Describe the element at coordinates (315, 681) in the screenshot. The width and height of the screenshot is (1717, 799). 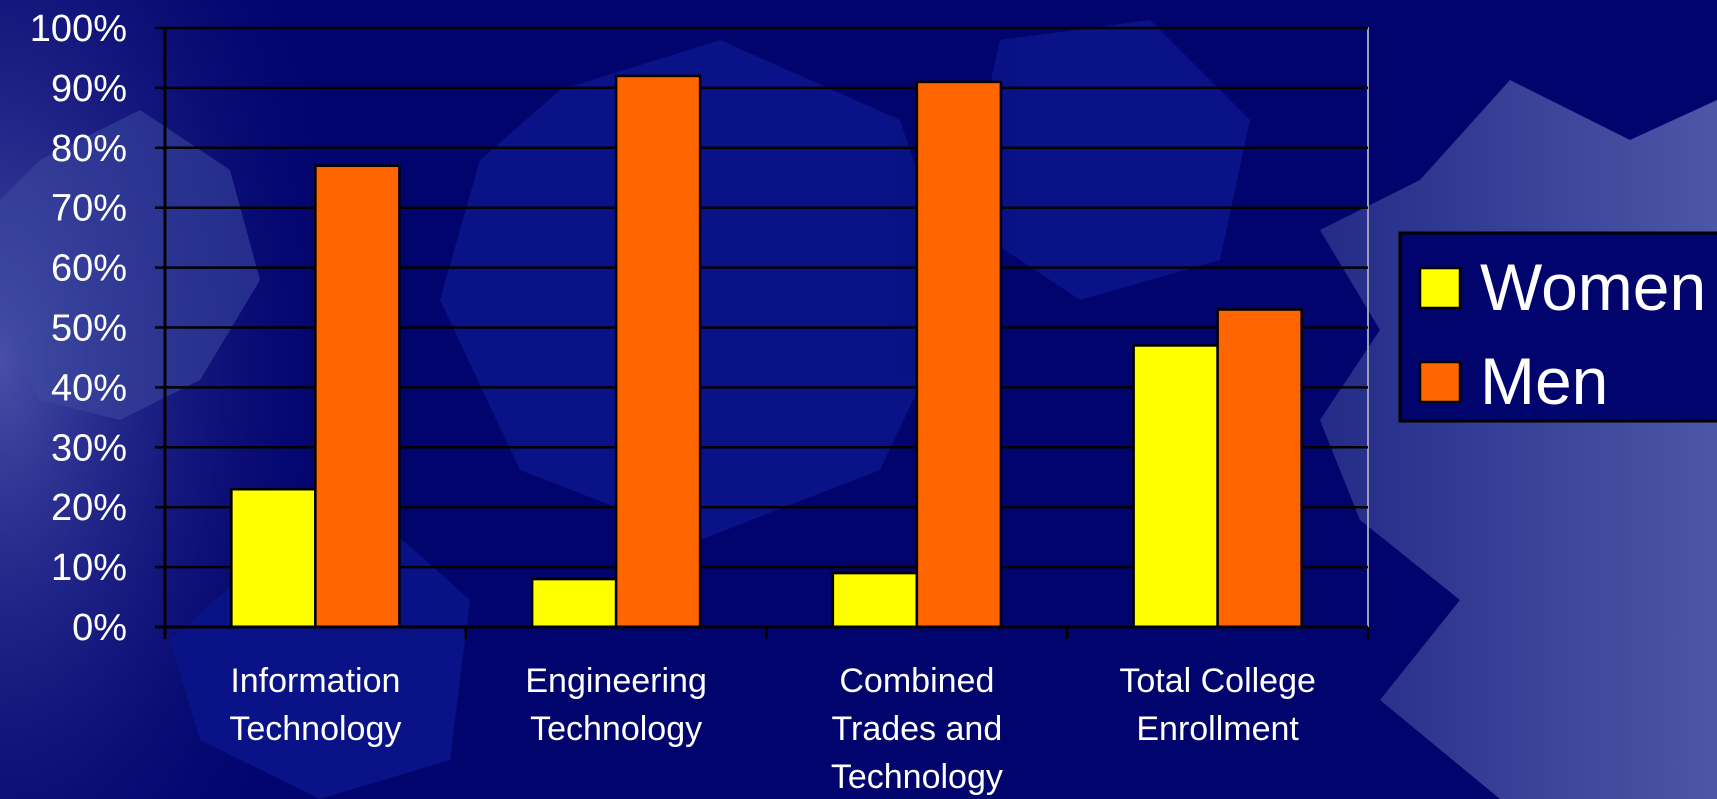
I see `x-category-label-line: Information` at that location.